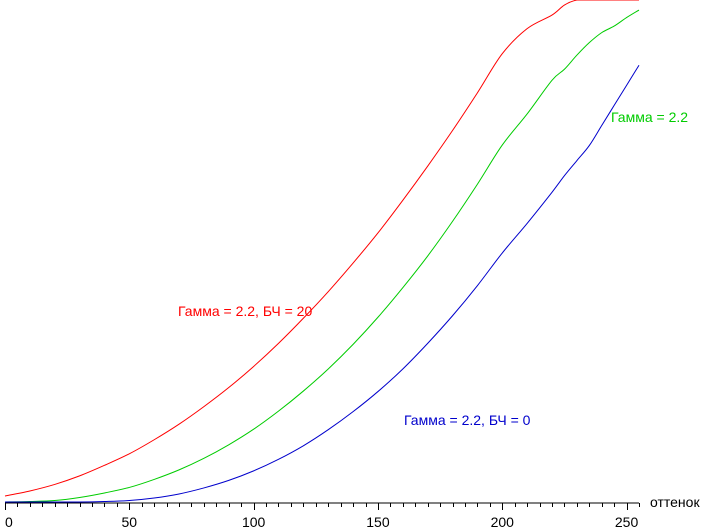 Image resolution: width=704 pixels, height=530 pixels. I want to click on x-tick-label: 150, so click(378, 522).